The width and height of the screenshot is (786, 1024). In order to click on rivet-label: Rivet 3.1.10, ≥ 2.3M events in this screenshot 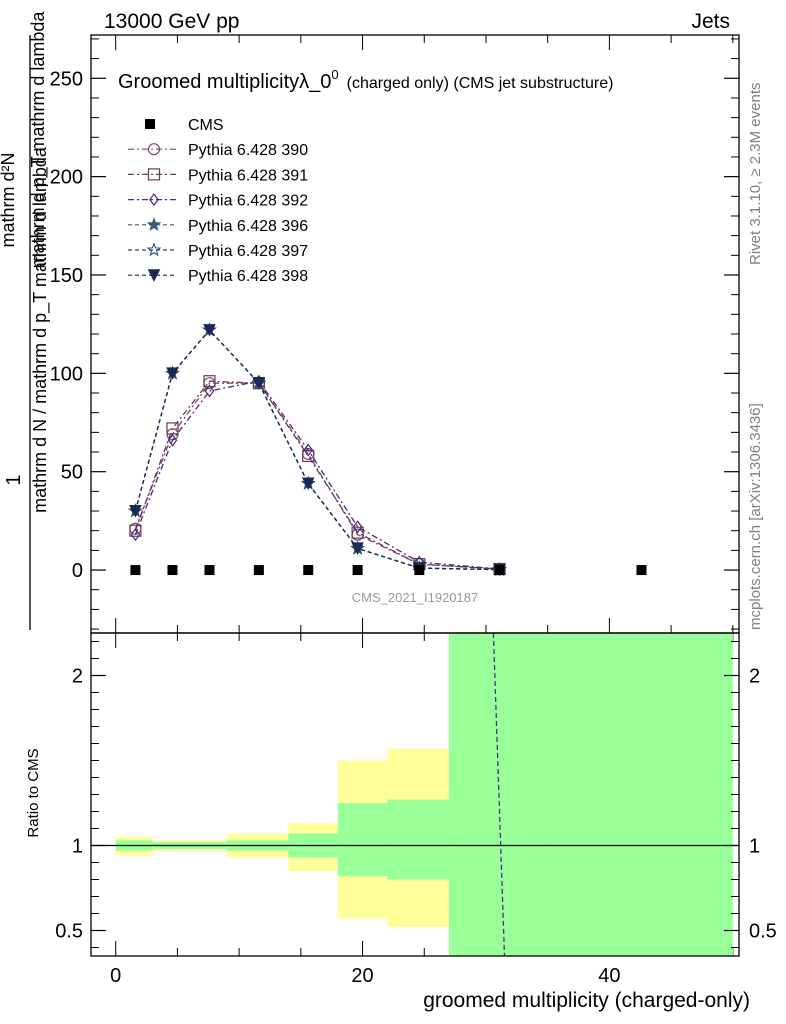, I will do `click(755, 174)`.